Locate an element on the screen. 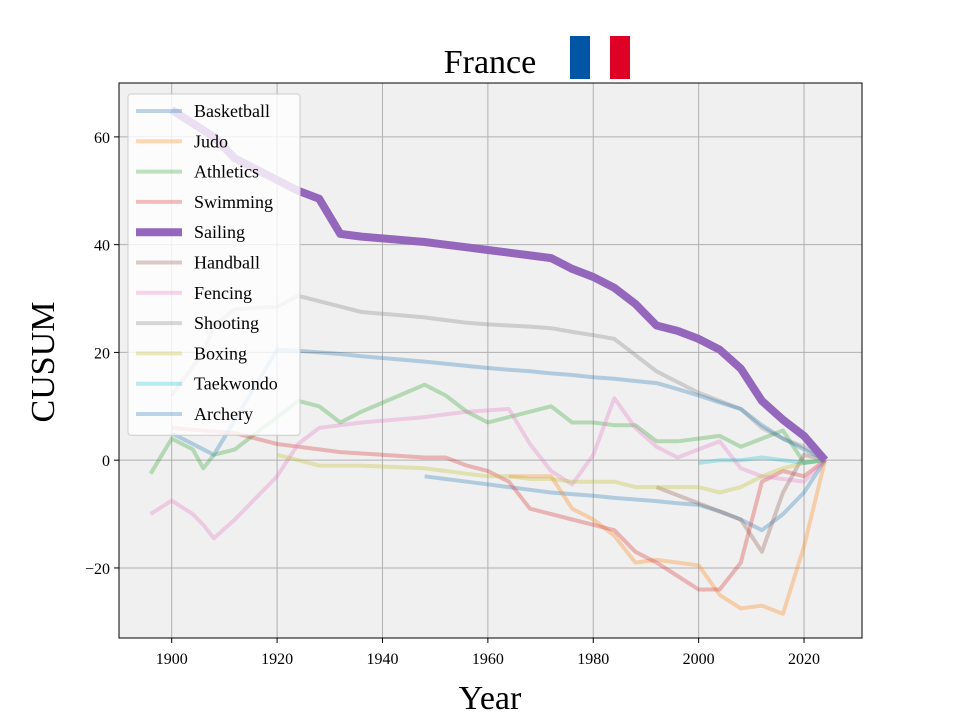  y-tick-label: 40 is located at coordinates (102, 246).